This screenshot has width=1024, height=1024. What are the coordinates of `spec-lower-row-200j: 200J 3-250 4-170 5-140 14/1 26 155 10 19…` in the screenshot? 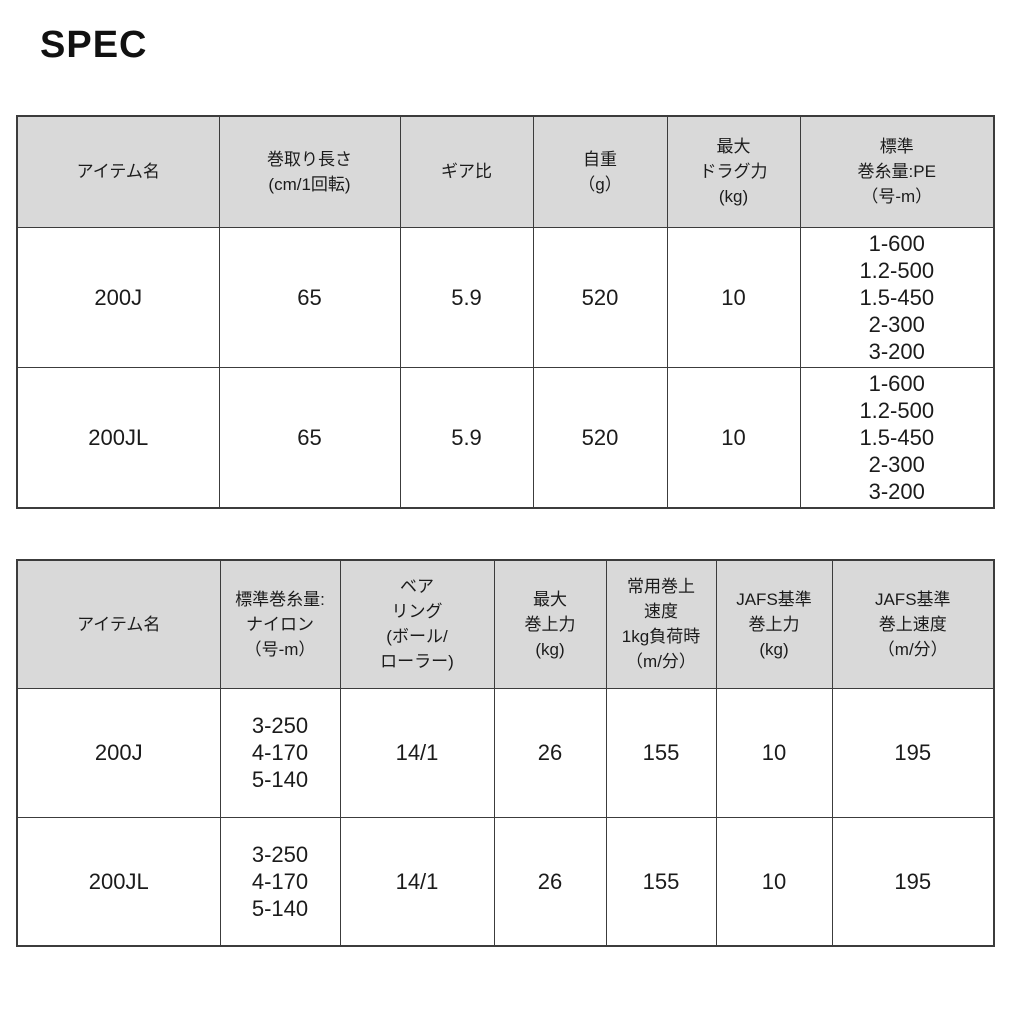 It's located at (505, 752).